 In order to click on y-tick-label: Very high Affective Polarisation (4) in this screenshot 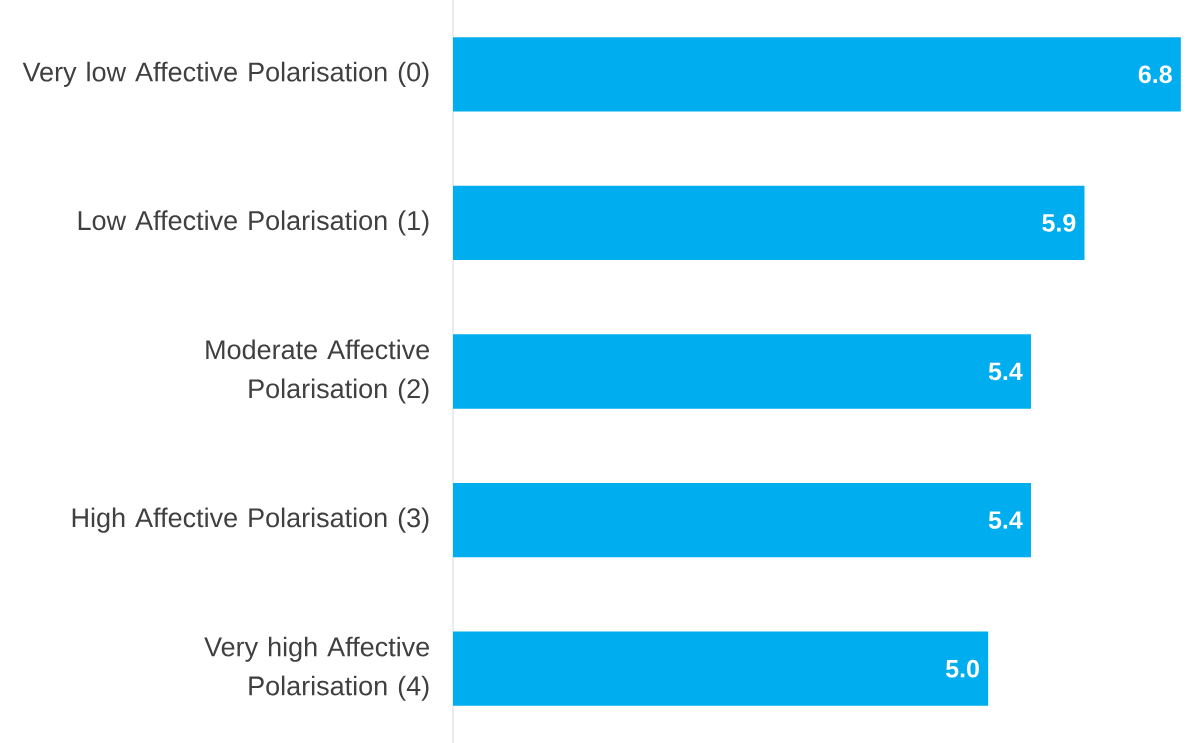, I will do `click(317, 668)`.